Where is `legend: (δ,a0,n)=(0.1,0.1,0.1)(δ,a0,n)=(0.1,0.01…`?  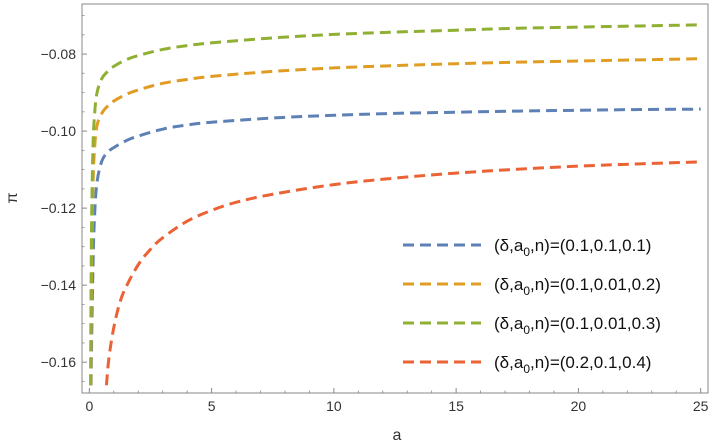
legend: (δ,a0,n)=(0.1,0.1,0.1)(δ,a0,n)=(0.1,0.01… is located at coordinates (532, 306).